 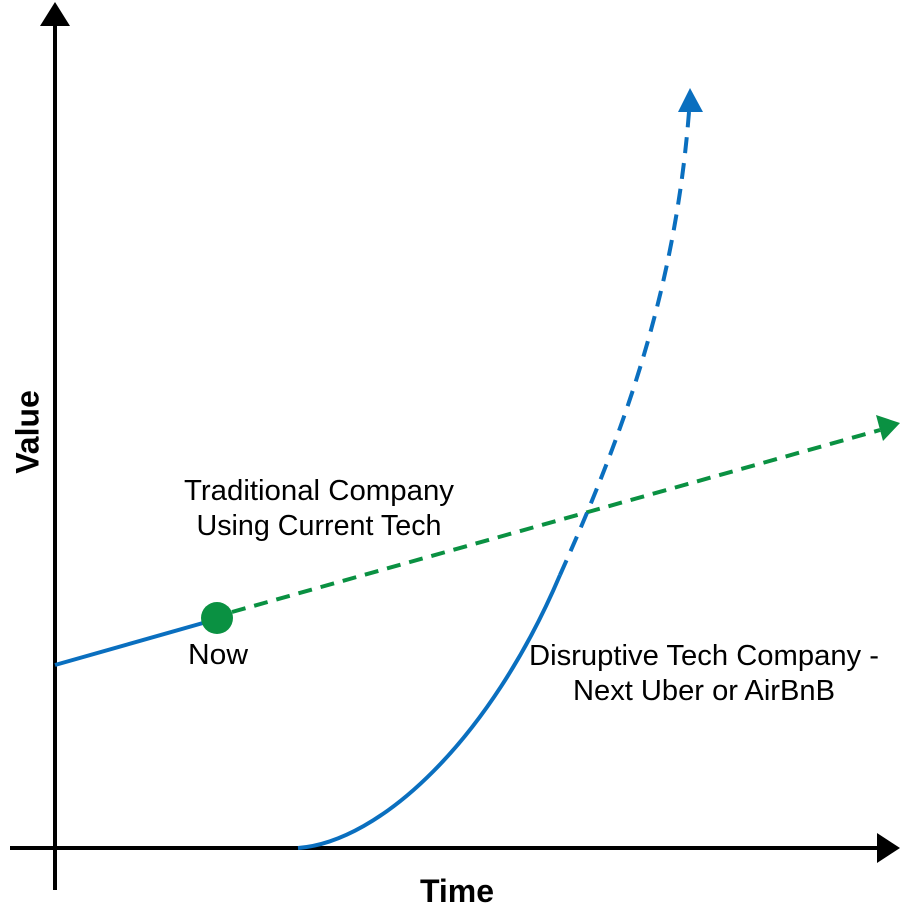 What do you see at coordinates (624, 343) in the screenshot?
I see `disruptive-projection` at bounding box center [624, 343].